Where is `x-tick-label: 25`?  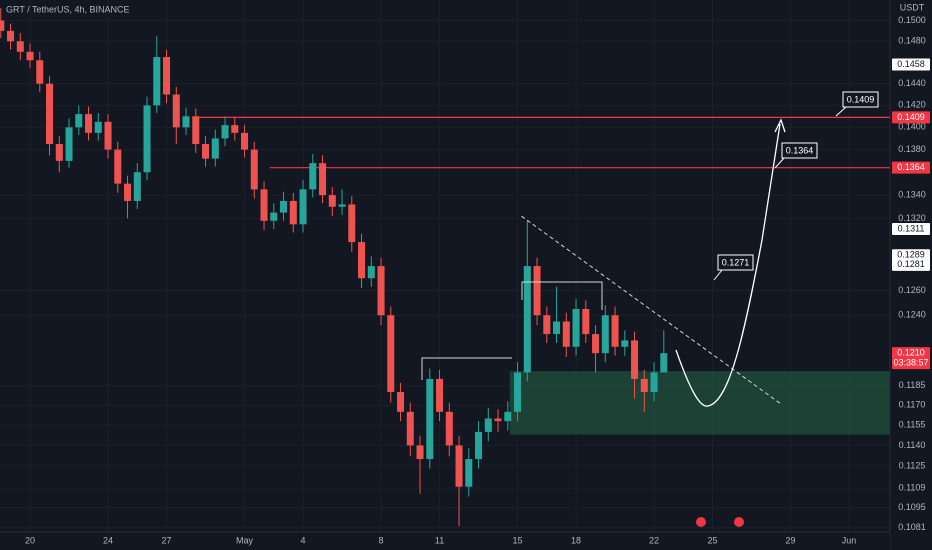 x-tick-label: 25 is located at coordinates (713, 540).